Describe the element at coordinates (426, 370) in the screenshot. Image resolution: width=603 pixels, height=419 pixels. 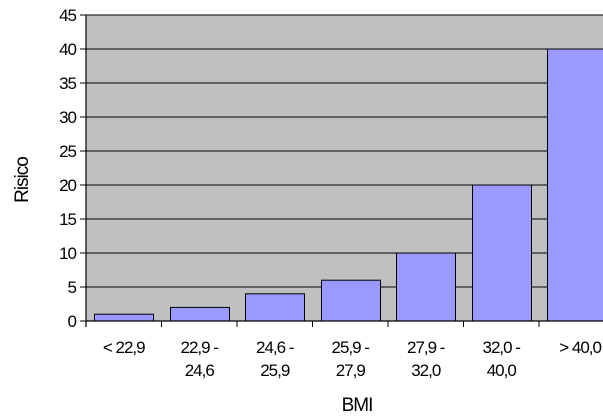
I see `x-tick-label: 32,0` at that location.